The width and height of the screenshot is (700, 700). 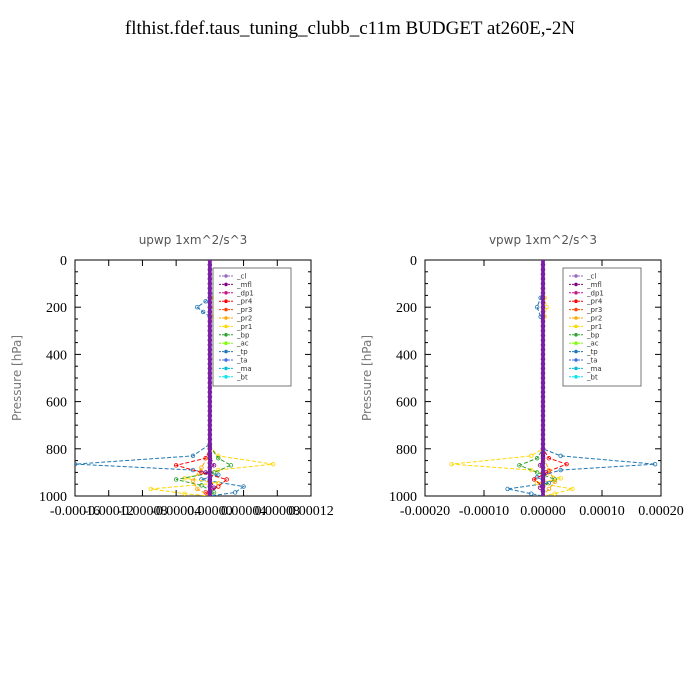 I want to click on y-tick-label: 600, so click(x=406, y=403).